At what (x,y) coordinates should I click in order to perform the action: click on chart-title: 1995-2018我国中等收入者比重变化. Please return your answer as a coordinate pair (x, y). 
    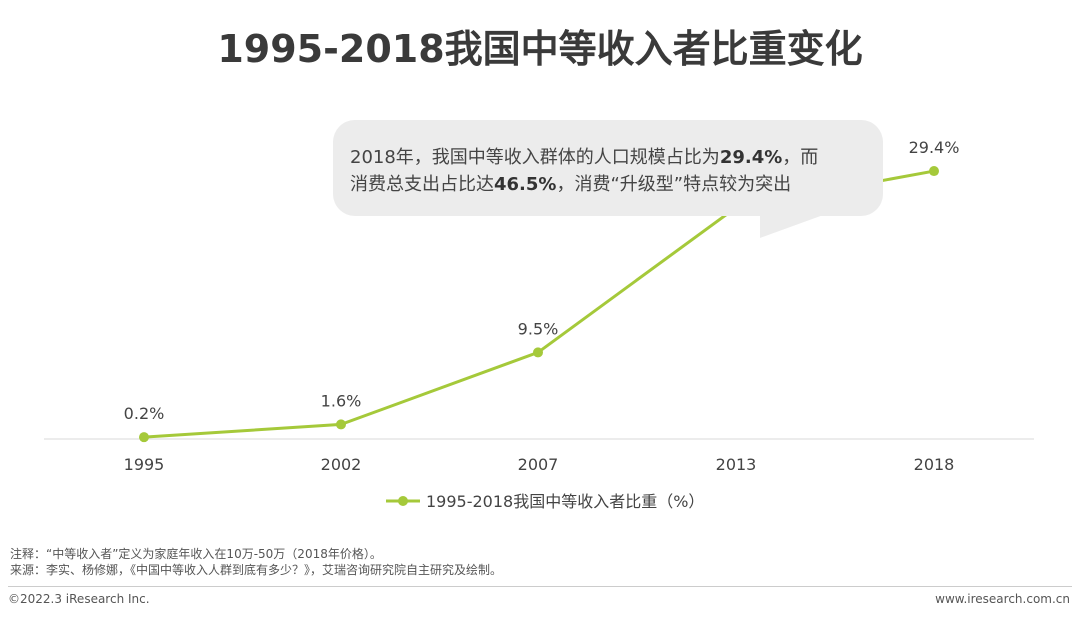
    Looking at the image, I should click on (540, 49).